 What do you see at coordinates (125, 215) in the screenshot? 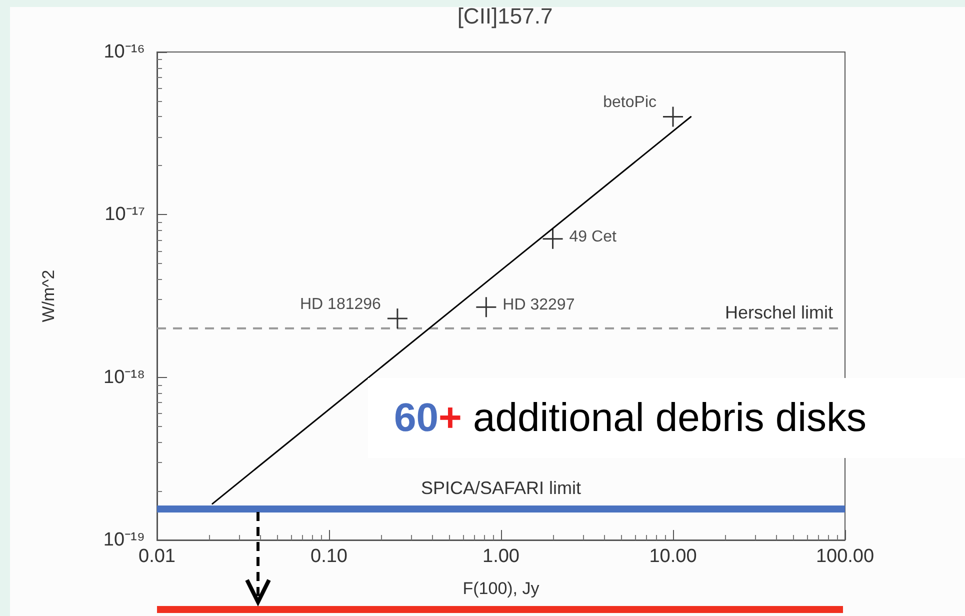
I see `y-tick-label: 10⁻¹⁷` at bounding box center [125, 215].